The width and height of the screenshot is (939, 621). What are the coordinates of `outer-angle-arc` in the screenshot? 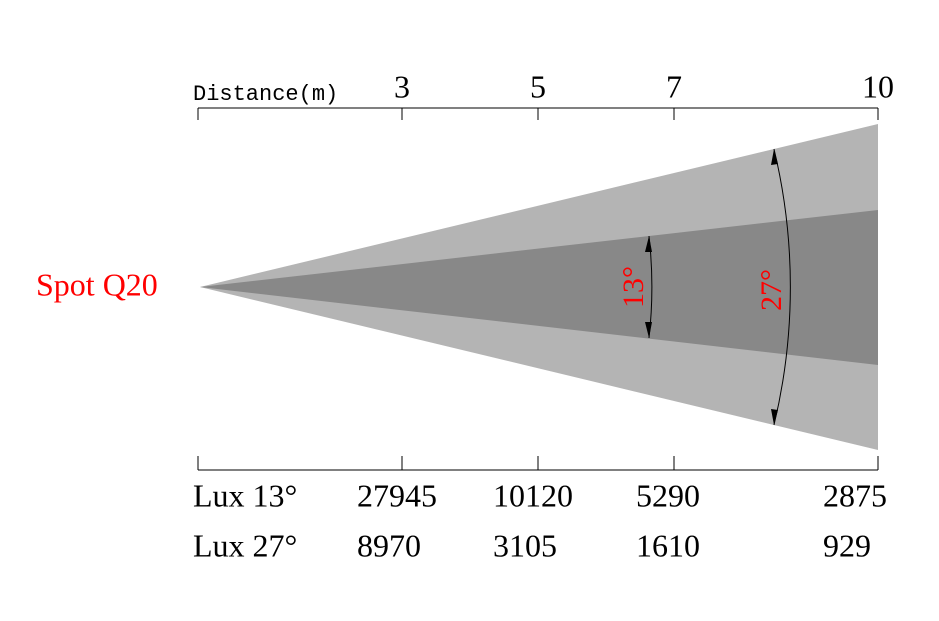 It's located at (782, 287).